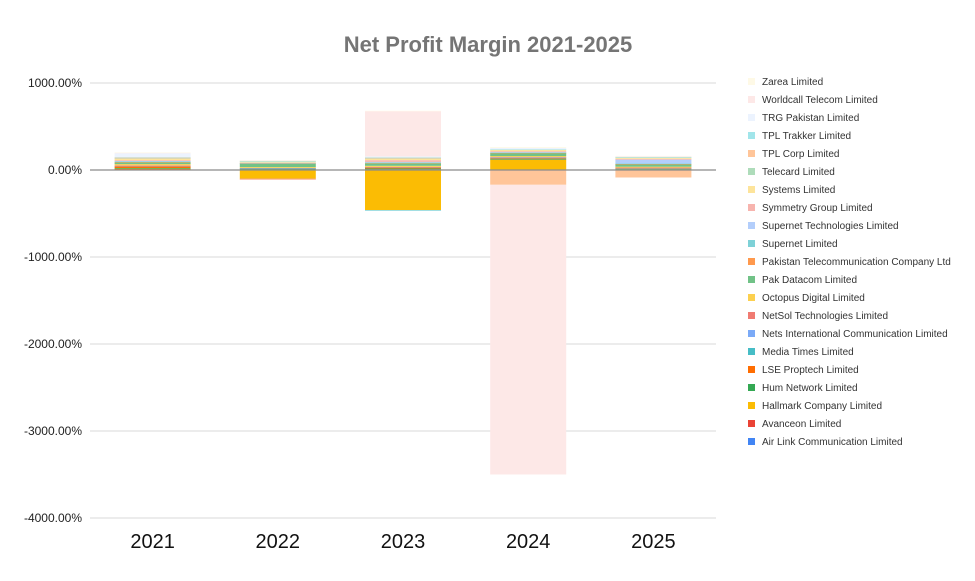  Describe the element at coordinates (818, 316) in the screenshot. I see `legend-item: NetSol Technologies Limited` at that location.